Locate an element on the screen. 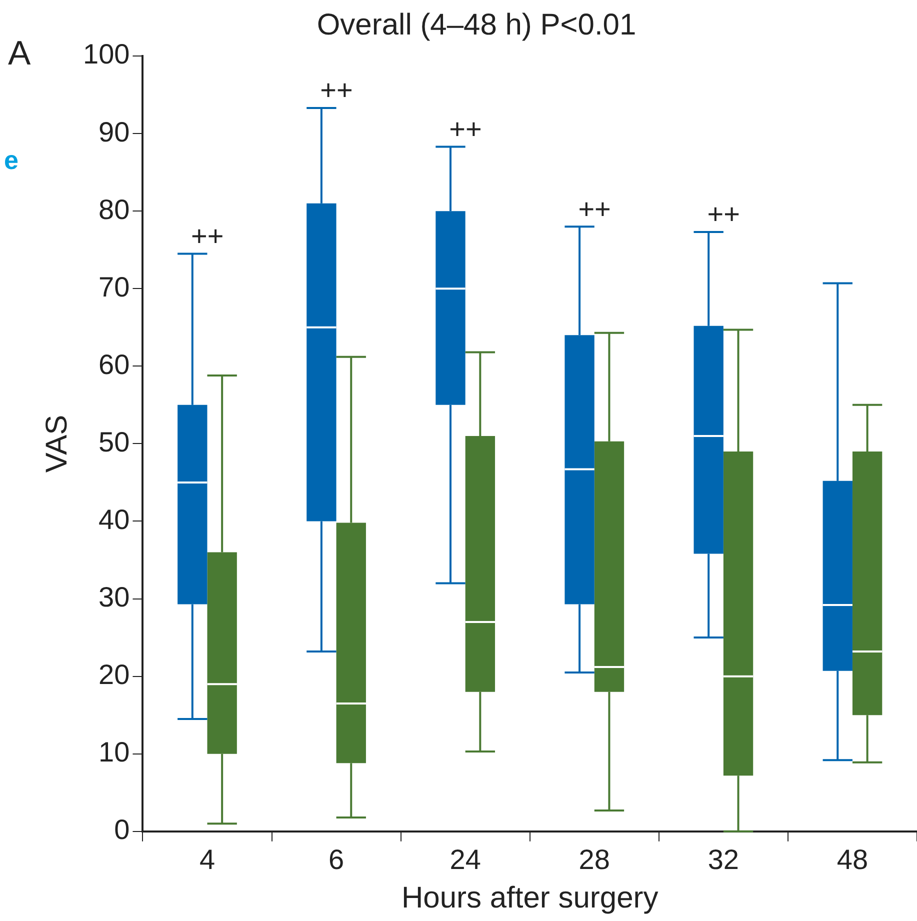 The image size is (917, 921). x-tick-label: 28 is located at coordinates (594, 859).